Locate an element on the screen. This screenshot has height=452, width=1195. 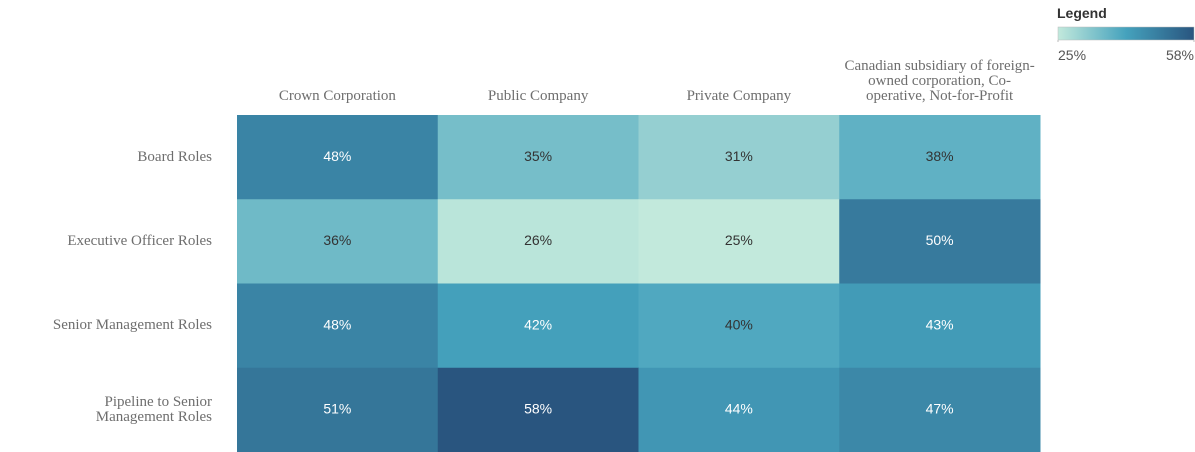
legend-title: Legend is located at coordinates (1082, 13).